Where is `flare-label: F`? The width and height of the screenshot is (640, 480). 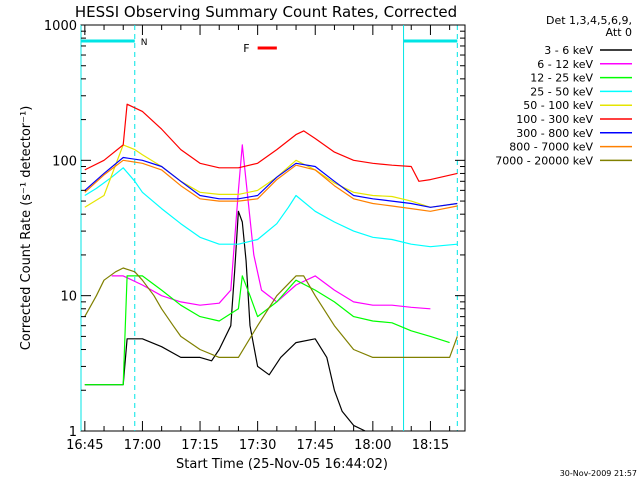
flare-label: F is located at coordinates (246, 48).